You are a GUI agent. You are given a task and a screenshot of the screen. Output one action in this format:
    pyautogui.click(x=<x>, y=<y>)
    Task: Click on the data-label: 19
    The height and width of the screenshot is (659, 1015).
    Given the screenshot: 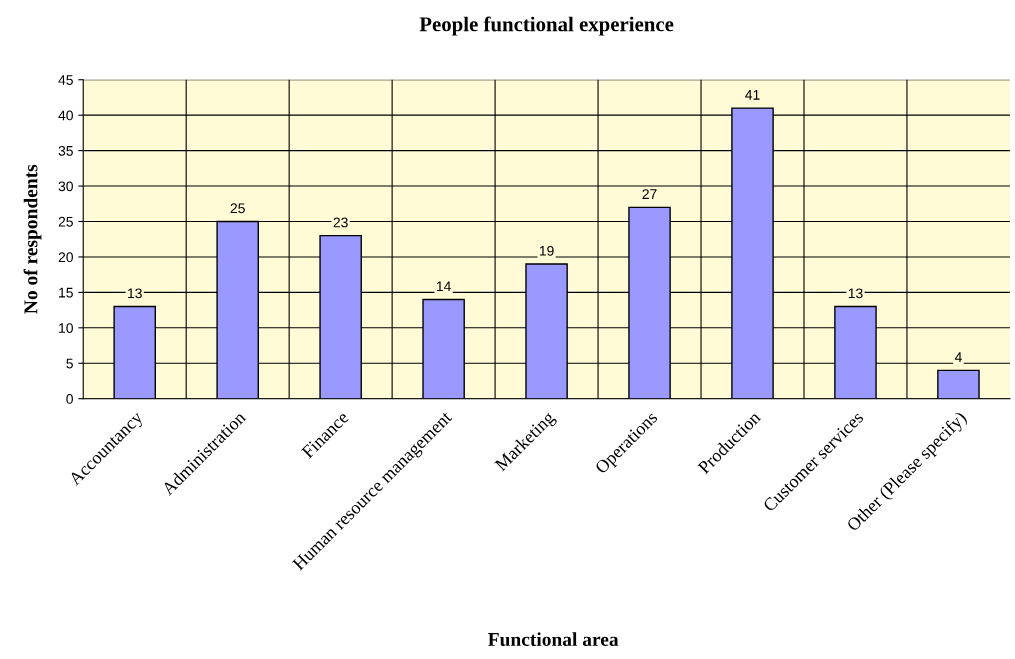 What is the action you would take?
    pyautogui.click(x=546, y=250)
    